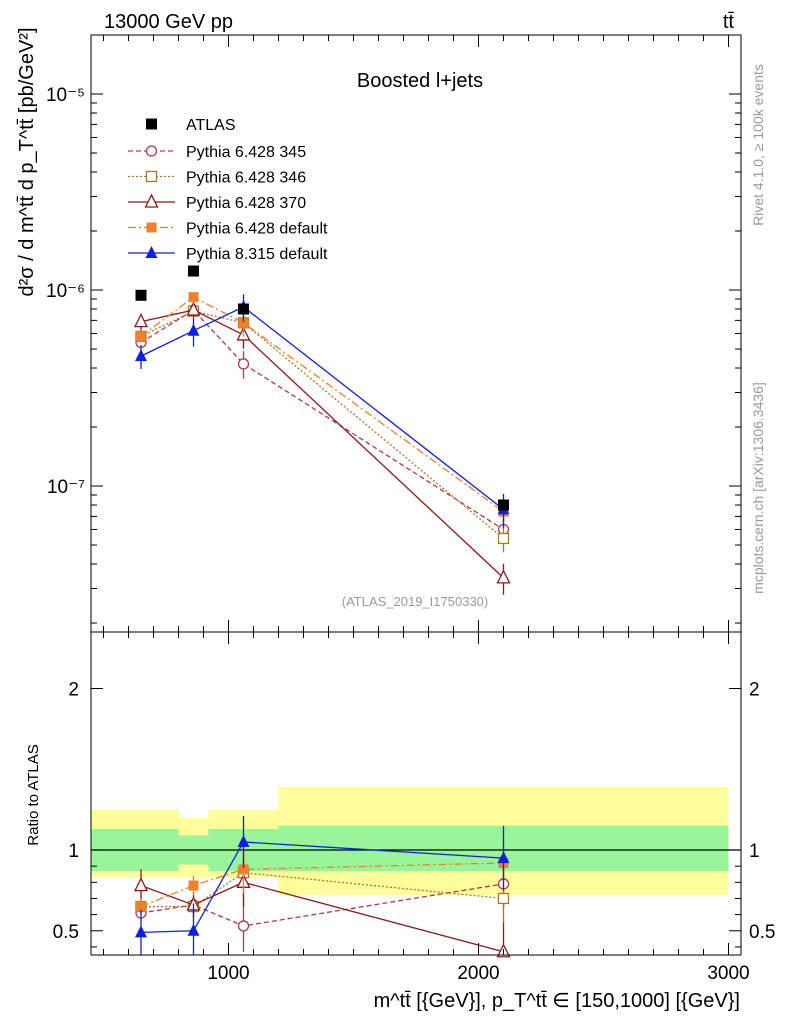  I want to click on series-pythia-8-315-default, so click(322, 411).